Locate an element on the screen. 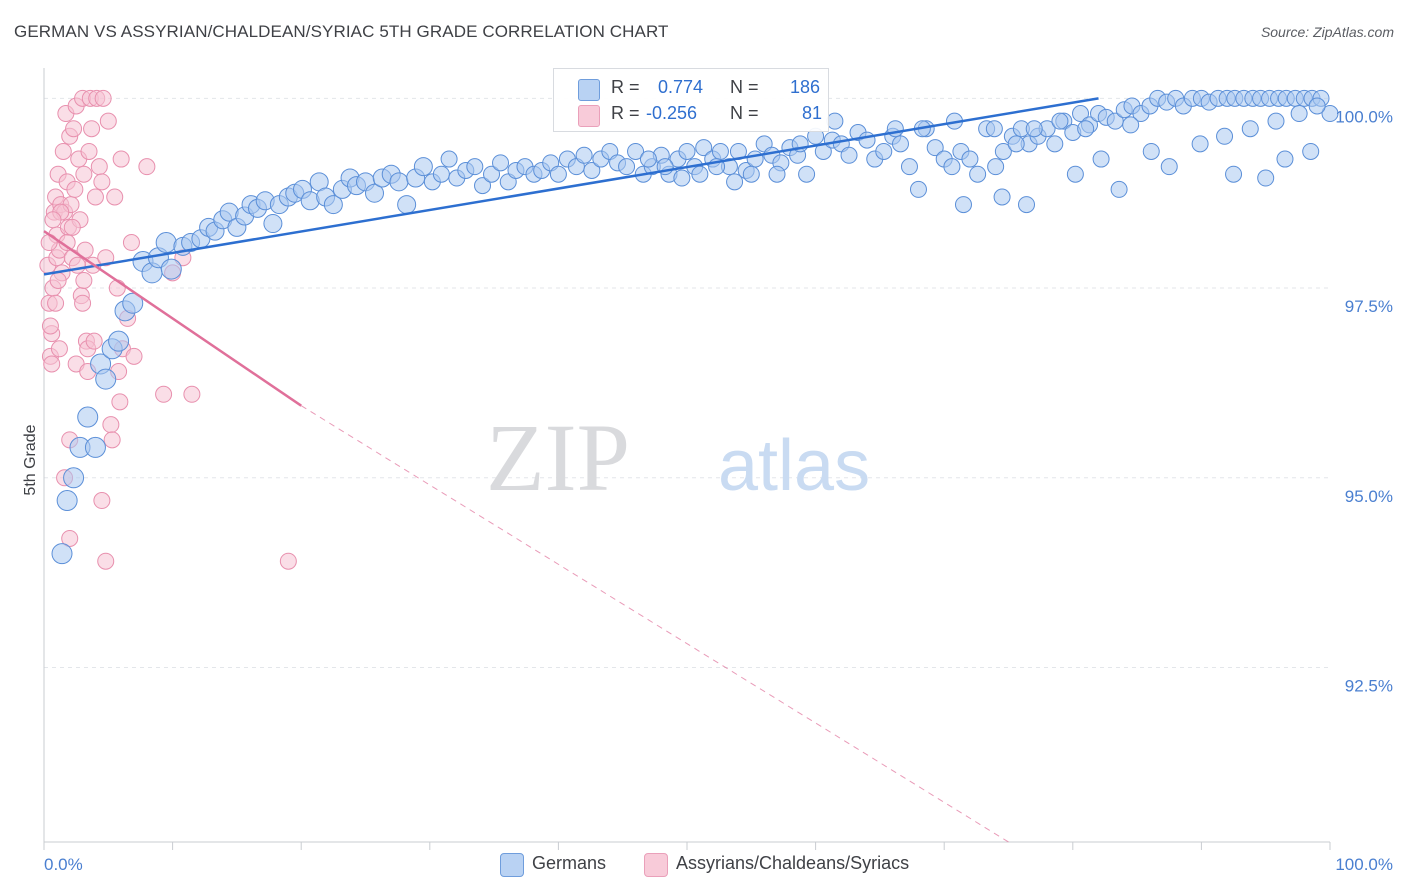 The width and height of the screenshot is (1406, 892). n-value: 186 is located at coordinates (805, 87).